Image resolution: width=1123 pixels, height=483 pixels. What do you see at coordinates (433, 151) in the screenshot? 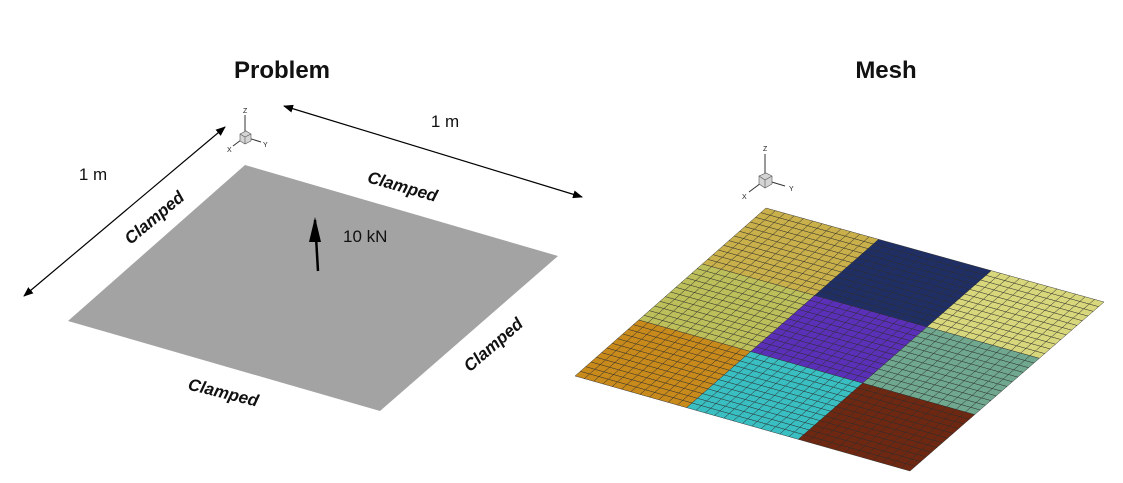
I see `dimension-arrow-top` at bounding box center [433, 151].